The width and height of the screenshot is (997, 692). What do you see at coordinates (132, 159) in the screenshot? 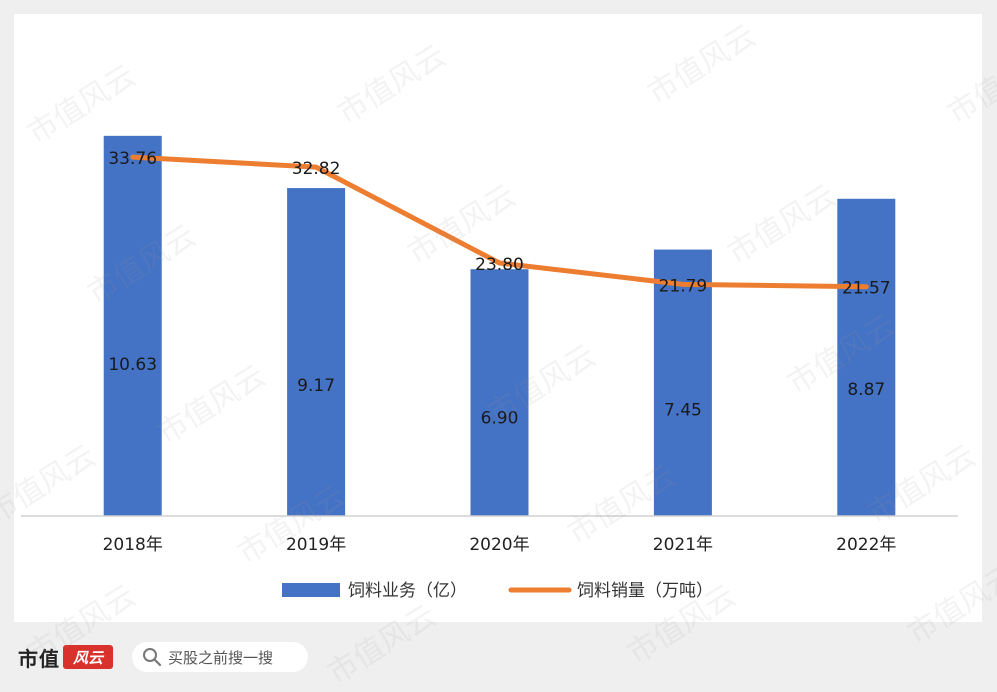
I see `line-value-label-0: 33.76` at bounding box center [132, 159].